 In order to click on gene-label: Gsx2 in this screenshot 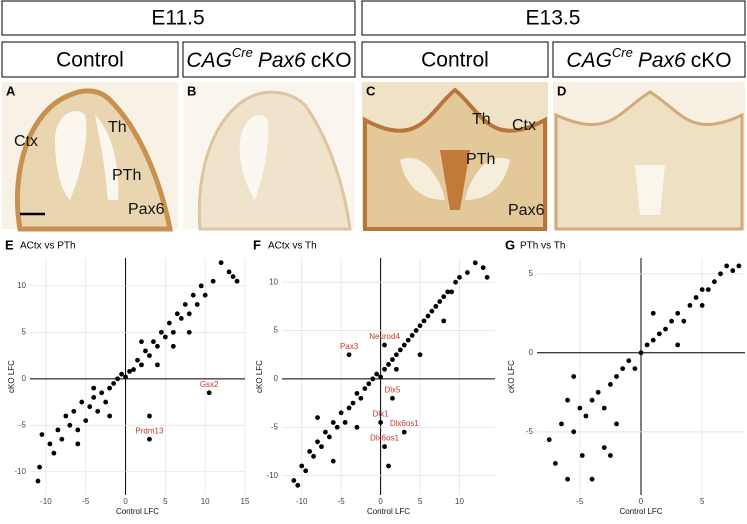, I will do `click(209, 384)`.